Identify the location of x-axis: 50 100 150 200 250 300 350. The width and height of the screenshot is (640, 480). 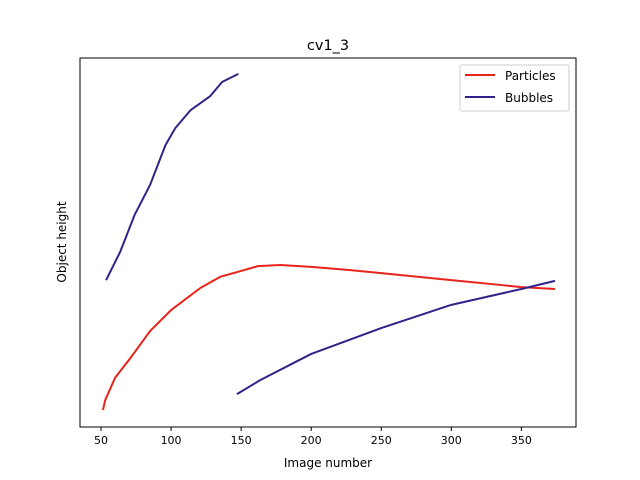
(313, 437).